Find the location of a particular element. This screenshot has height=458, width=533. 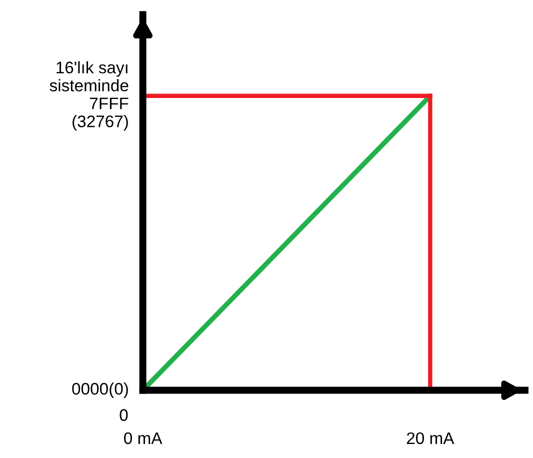

annotation: 16'lık sayı sisteminde 7FFF (32767) is located at coordinates (89, 96).